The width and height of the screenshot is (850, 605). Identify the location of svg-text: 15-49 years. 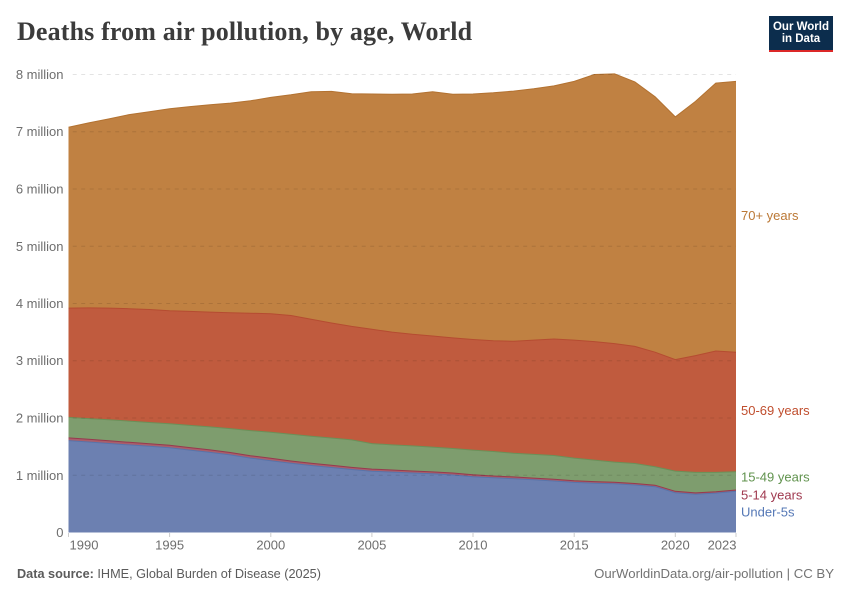
(775, 477).